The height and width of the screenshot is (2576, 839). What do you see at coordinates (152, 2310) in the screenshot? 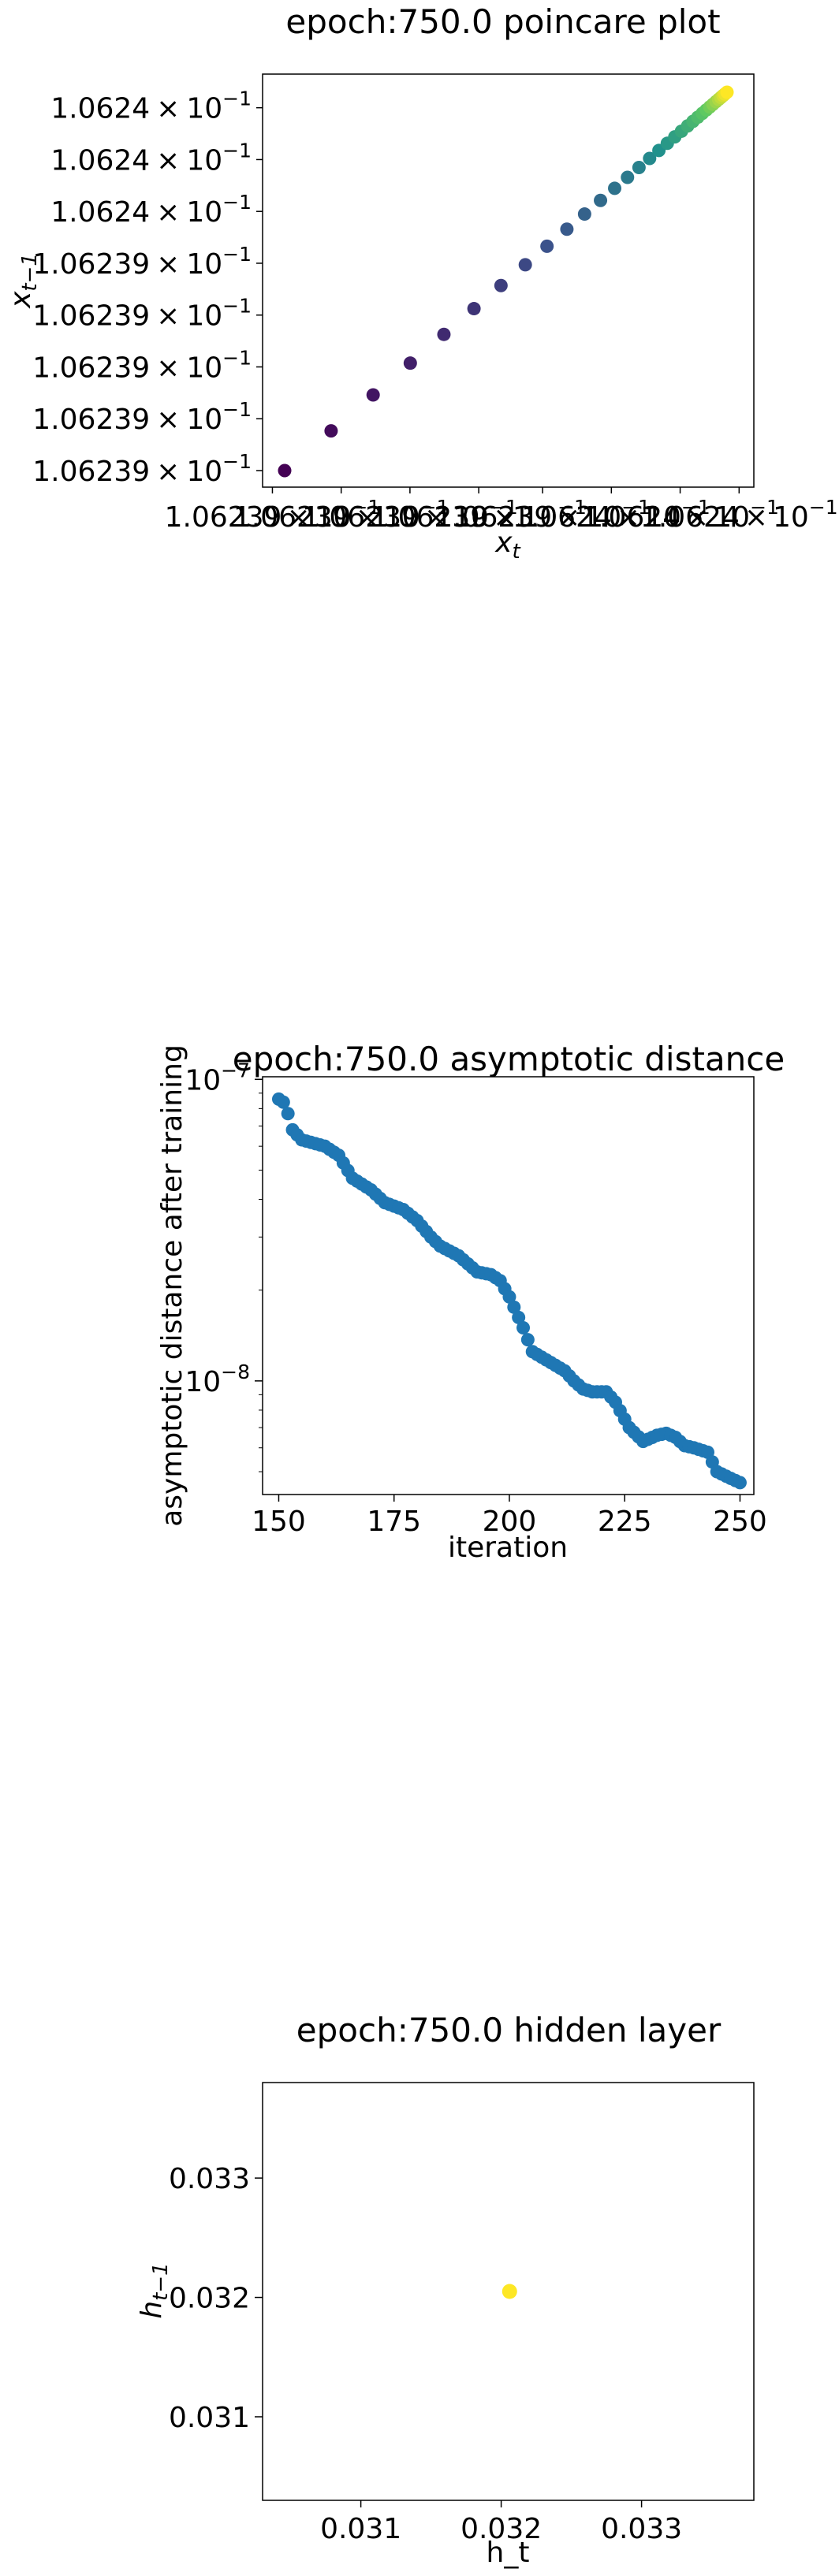
I see `hidden-layer-y-label-base: h` at bounding box center [152, 2310].